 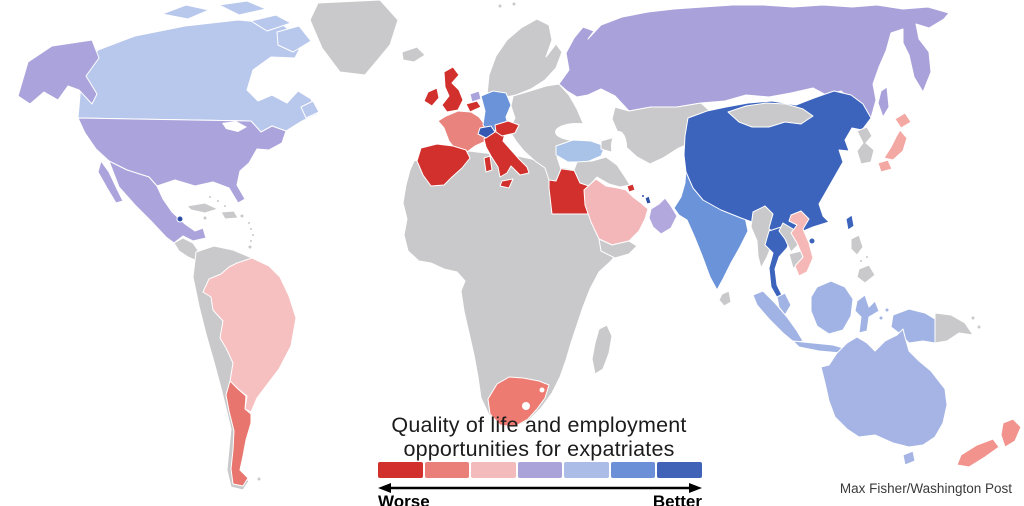 What do you see at coordinates (524, 58) in the screenshot?
I see `scandinavia` at bounding box center [524, 58].